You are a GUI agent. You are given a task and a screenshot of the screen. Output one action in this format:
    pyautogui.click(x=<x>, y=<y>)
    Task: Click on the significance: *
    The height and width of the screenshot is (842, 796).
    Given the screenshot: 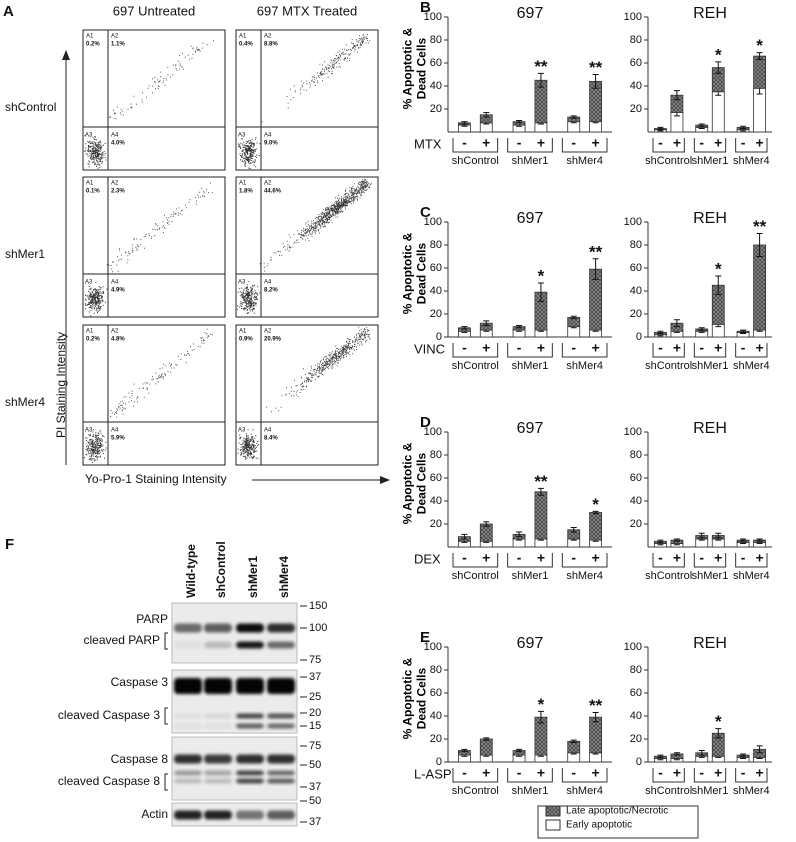 What is the action you would take?
    pyautogui.click(x=541, y=704)
    